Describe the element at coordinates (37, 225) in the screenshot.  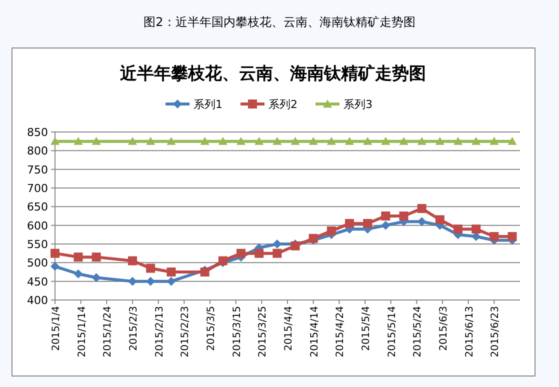
I see `y-tick-label: 600` at that location.